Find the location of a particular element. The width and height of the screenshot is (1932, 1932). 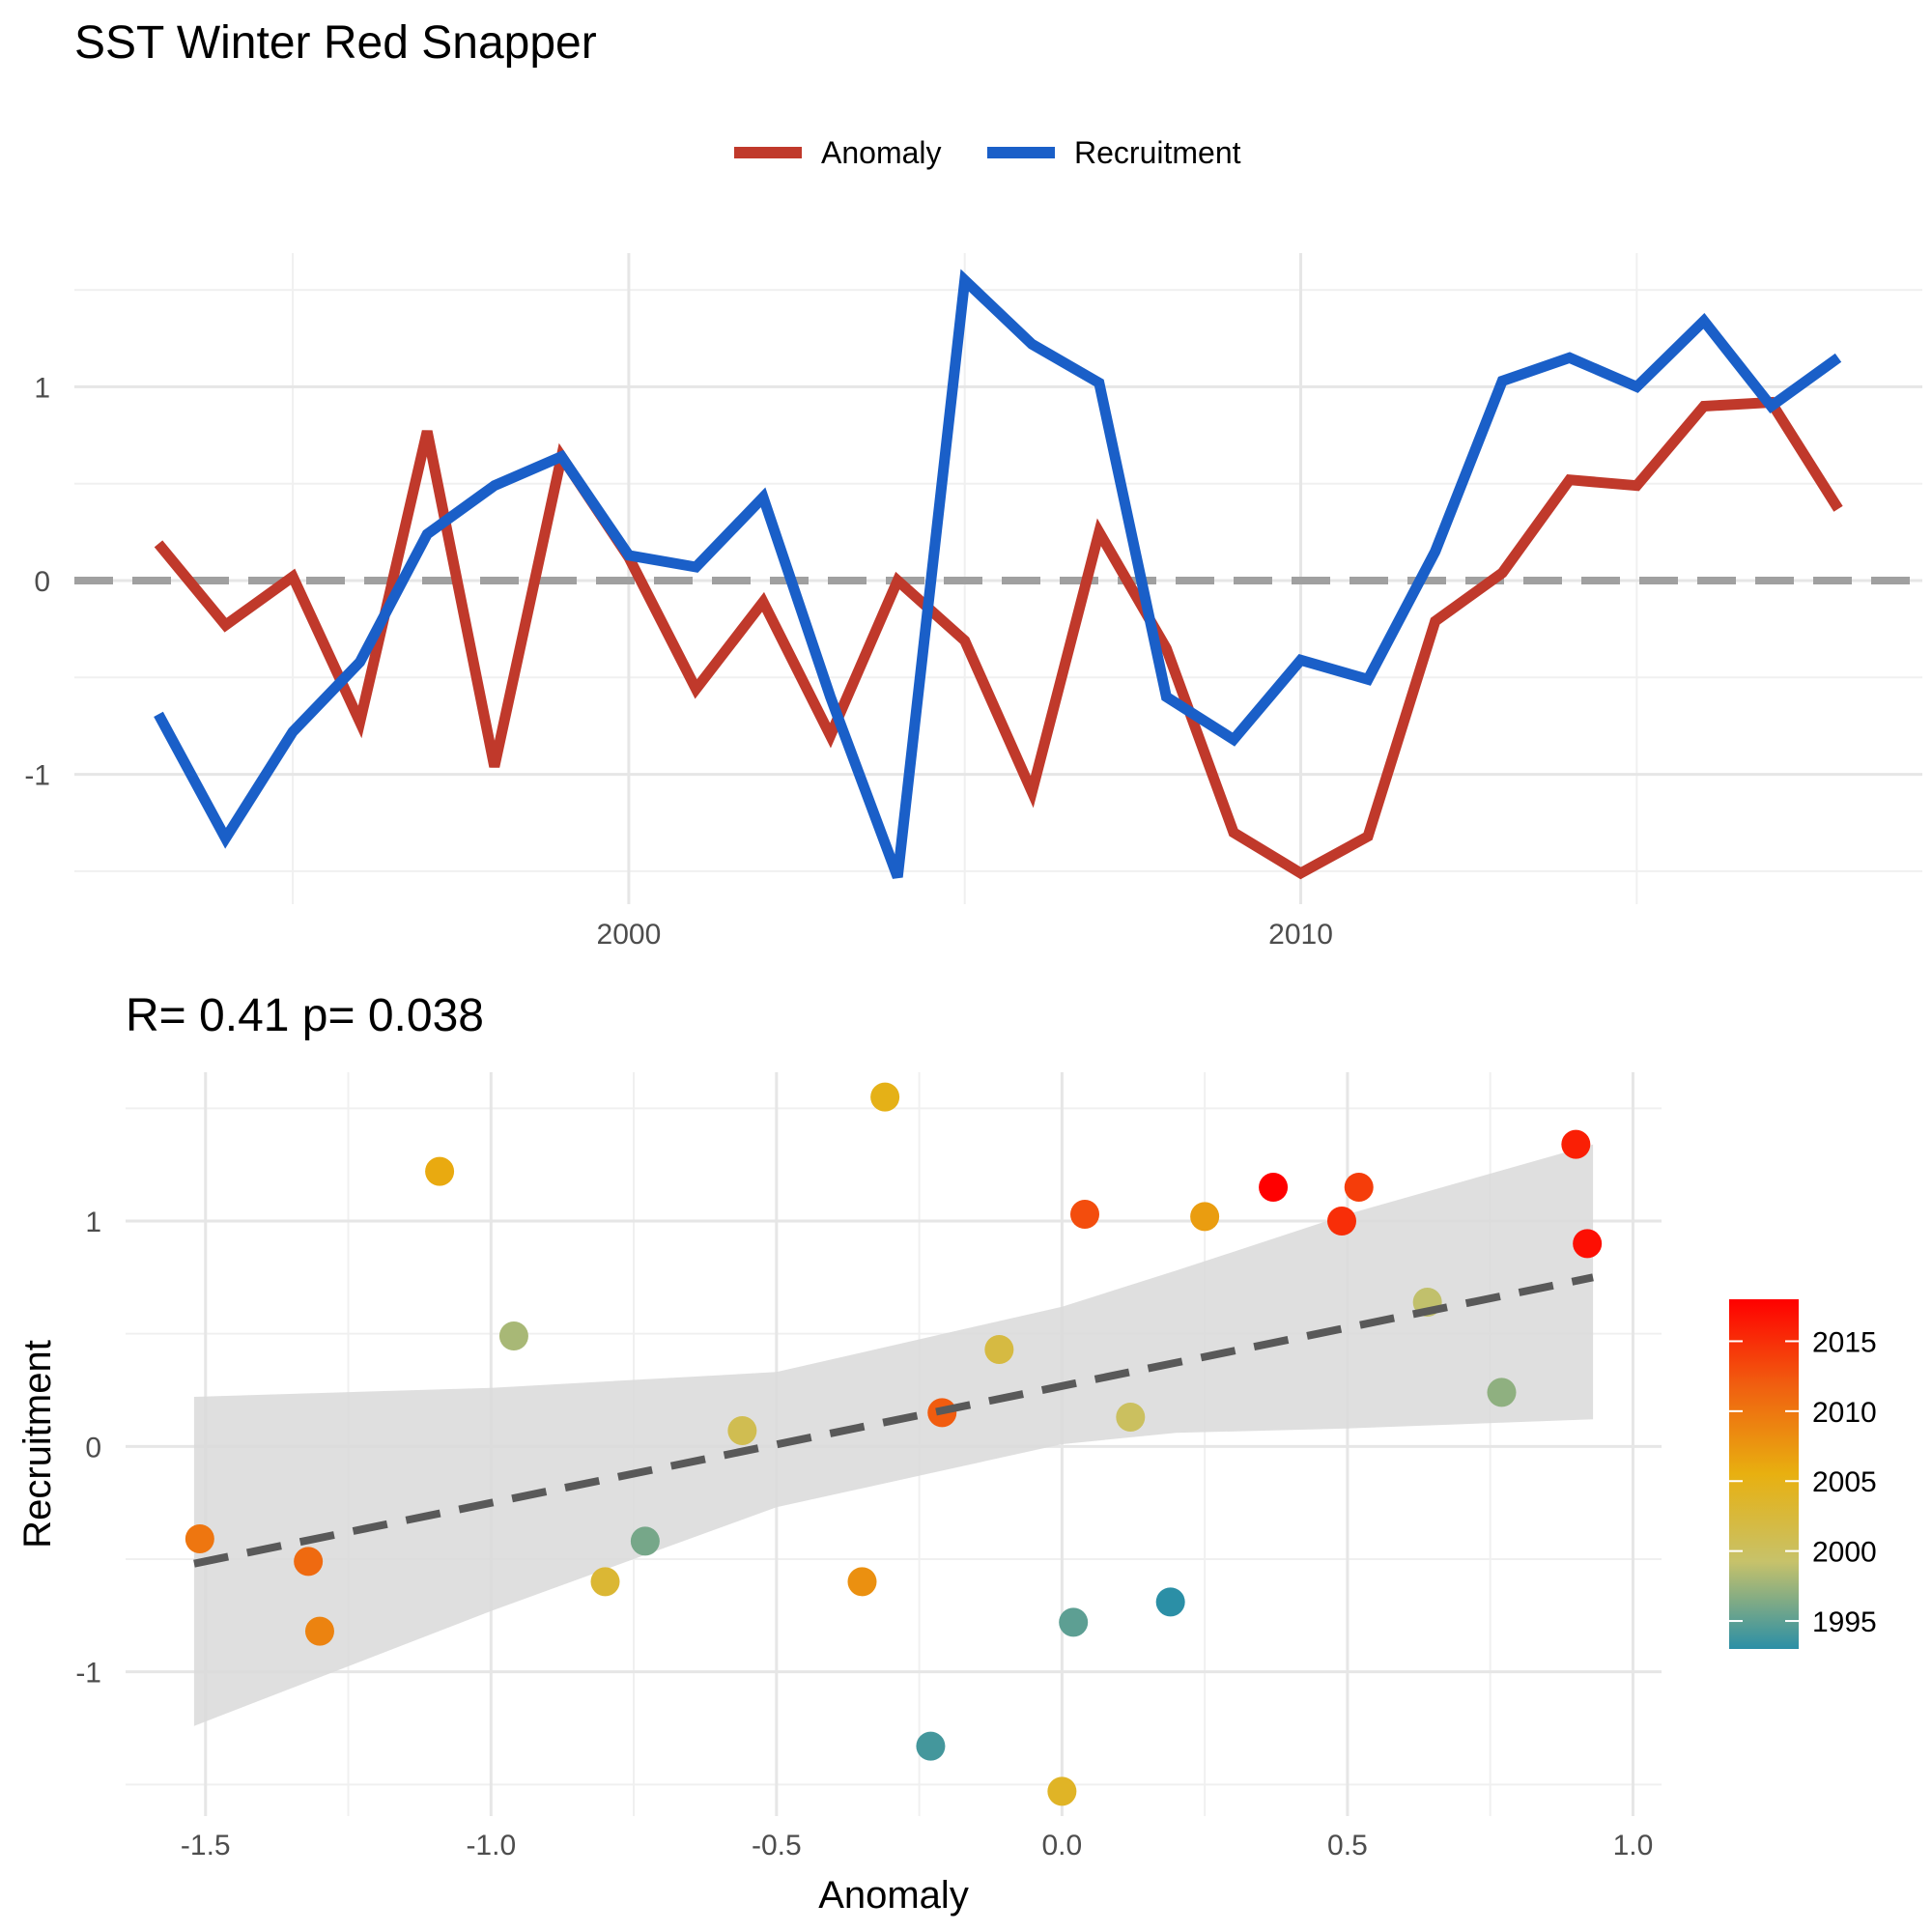

x-tick-label: -0.5 is located at coordinates (777, 1845).